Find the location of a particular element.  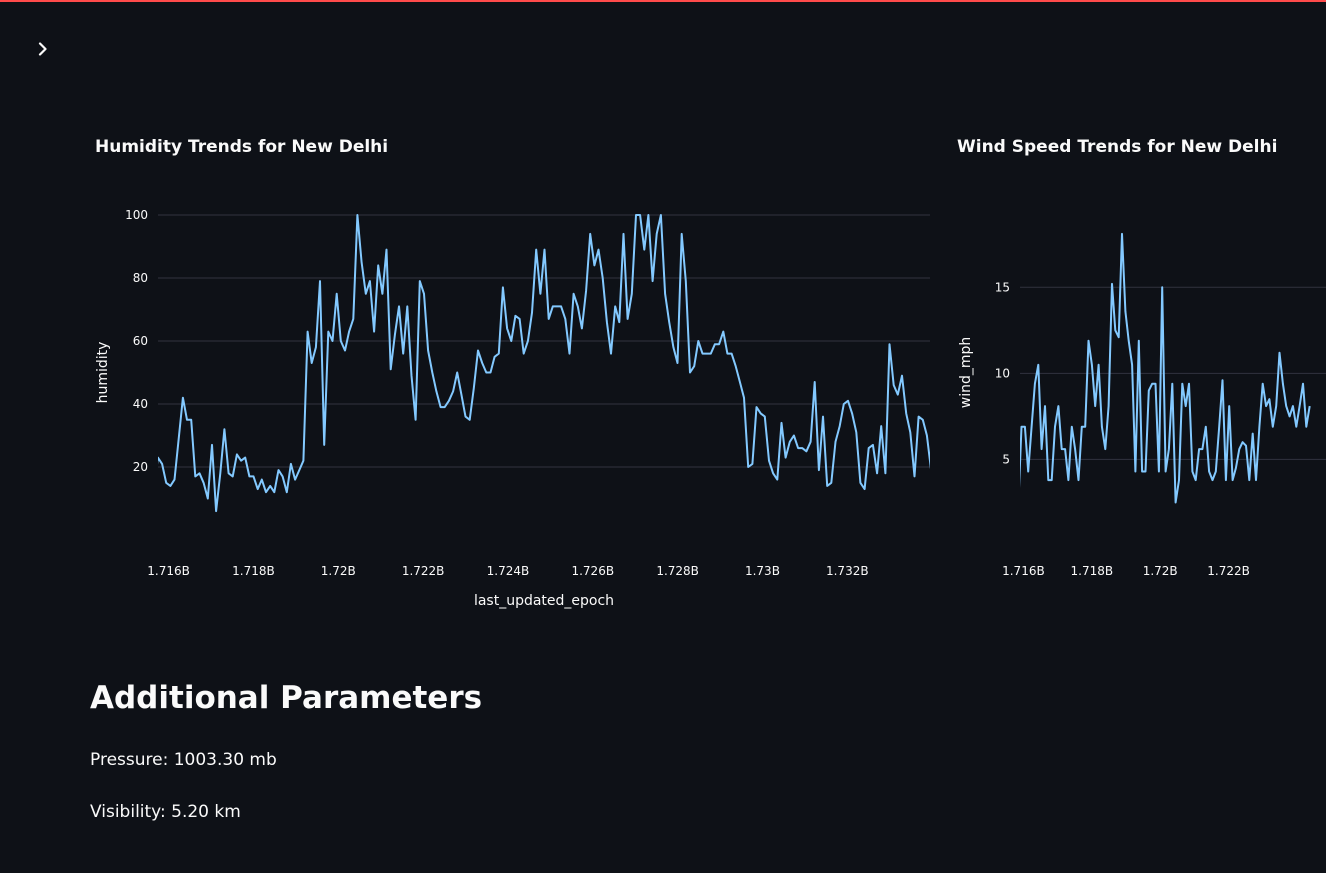

y-tick-label: 100 is located at coordinates (136, 215).